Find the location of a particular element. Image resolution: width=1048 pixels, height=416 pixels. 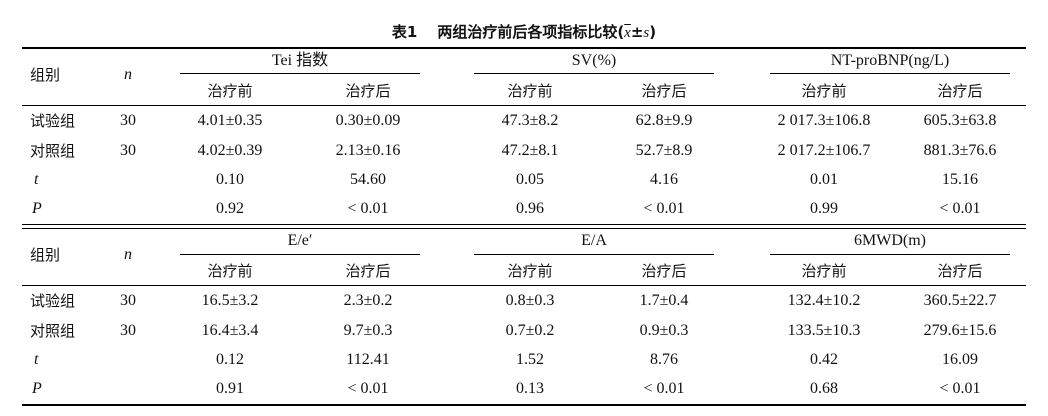

table-cell: 0.12 is located at coordinates (230, 359).